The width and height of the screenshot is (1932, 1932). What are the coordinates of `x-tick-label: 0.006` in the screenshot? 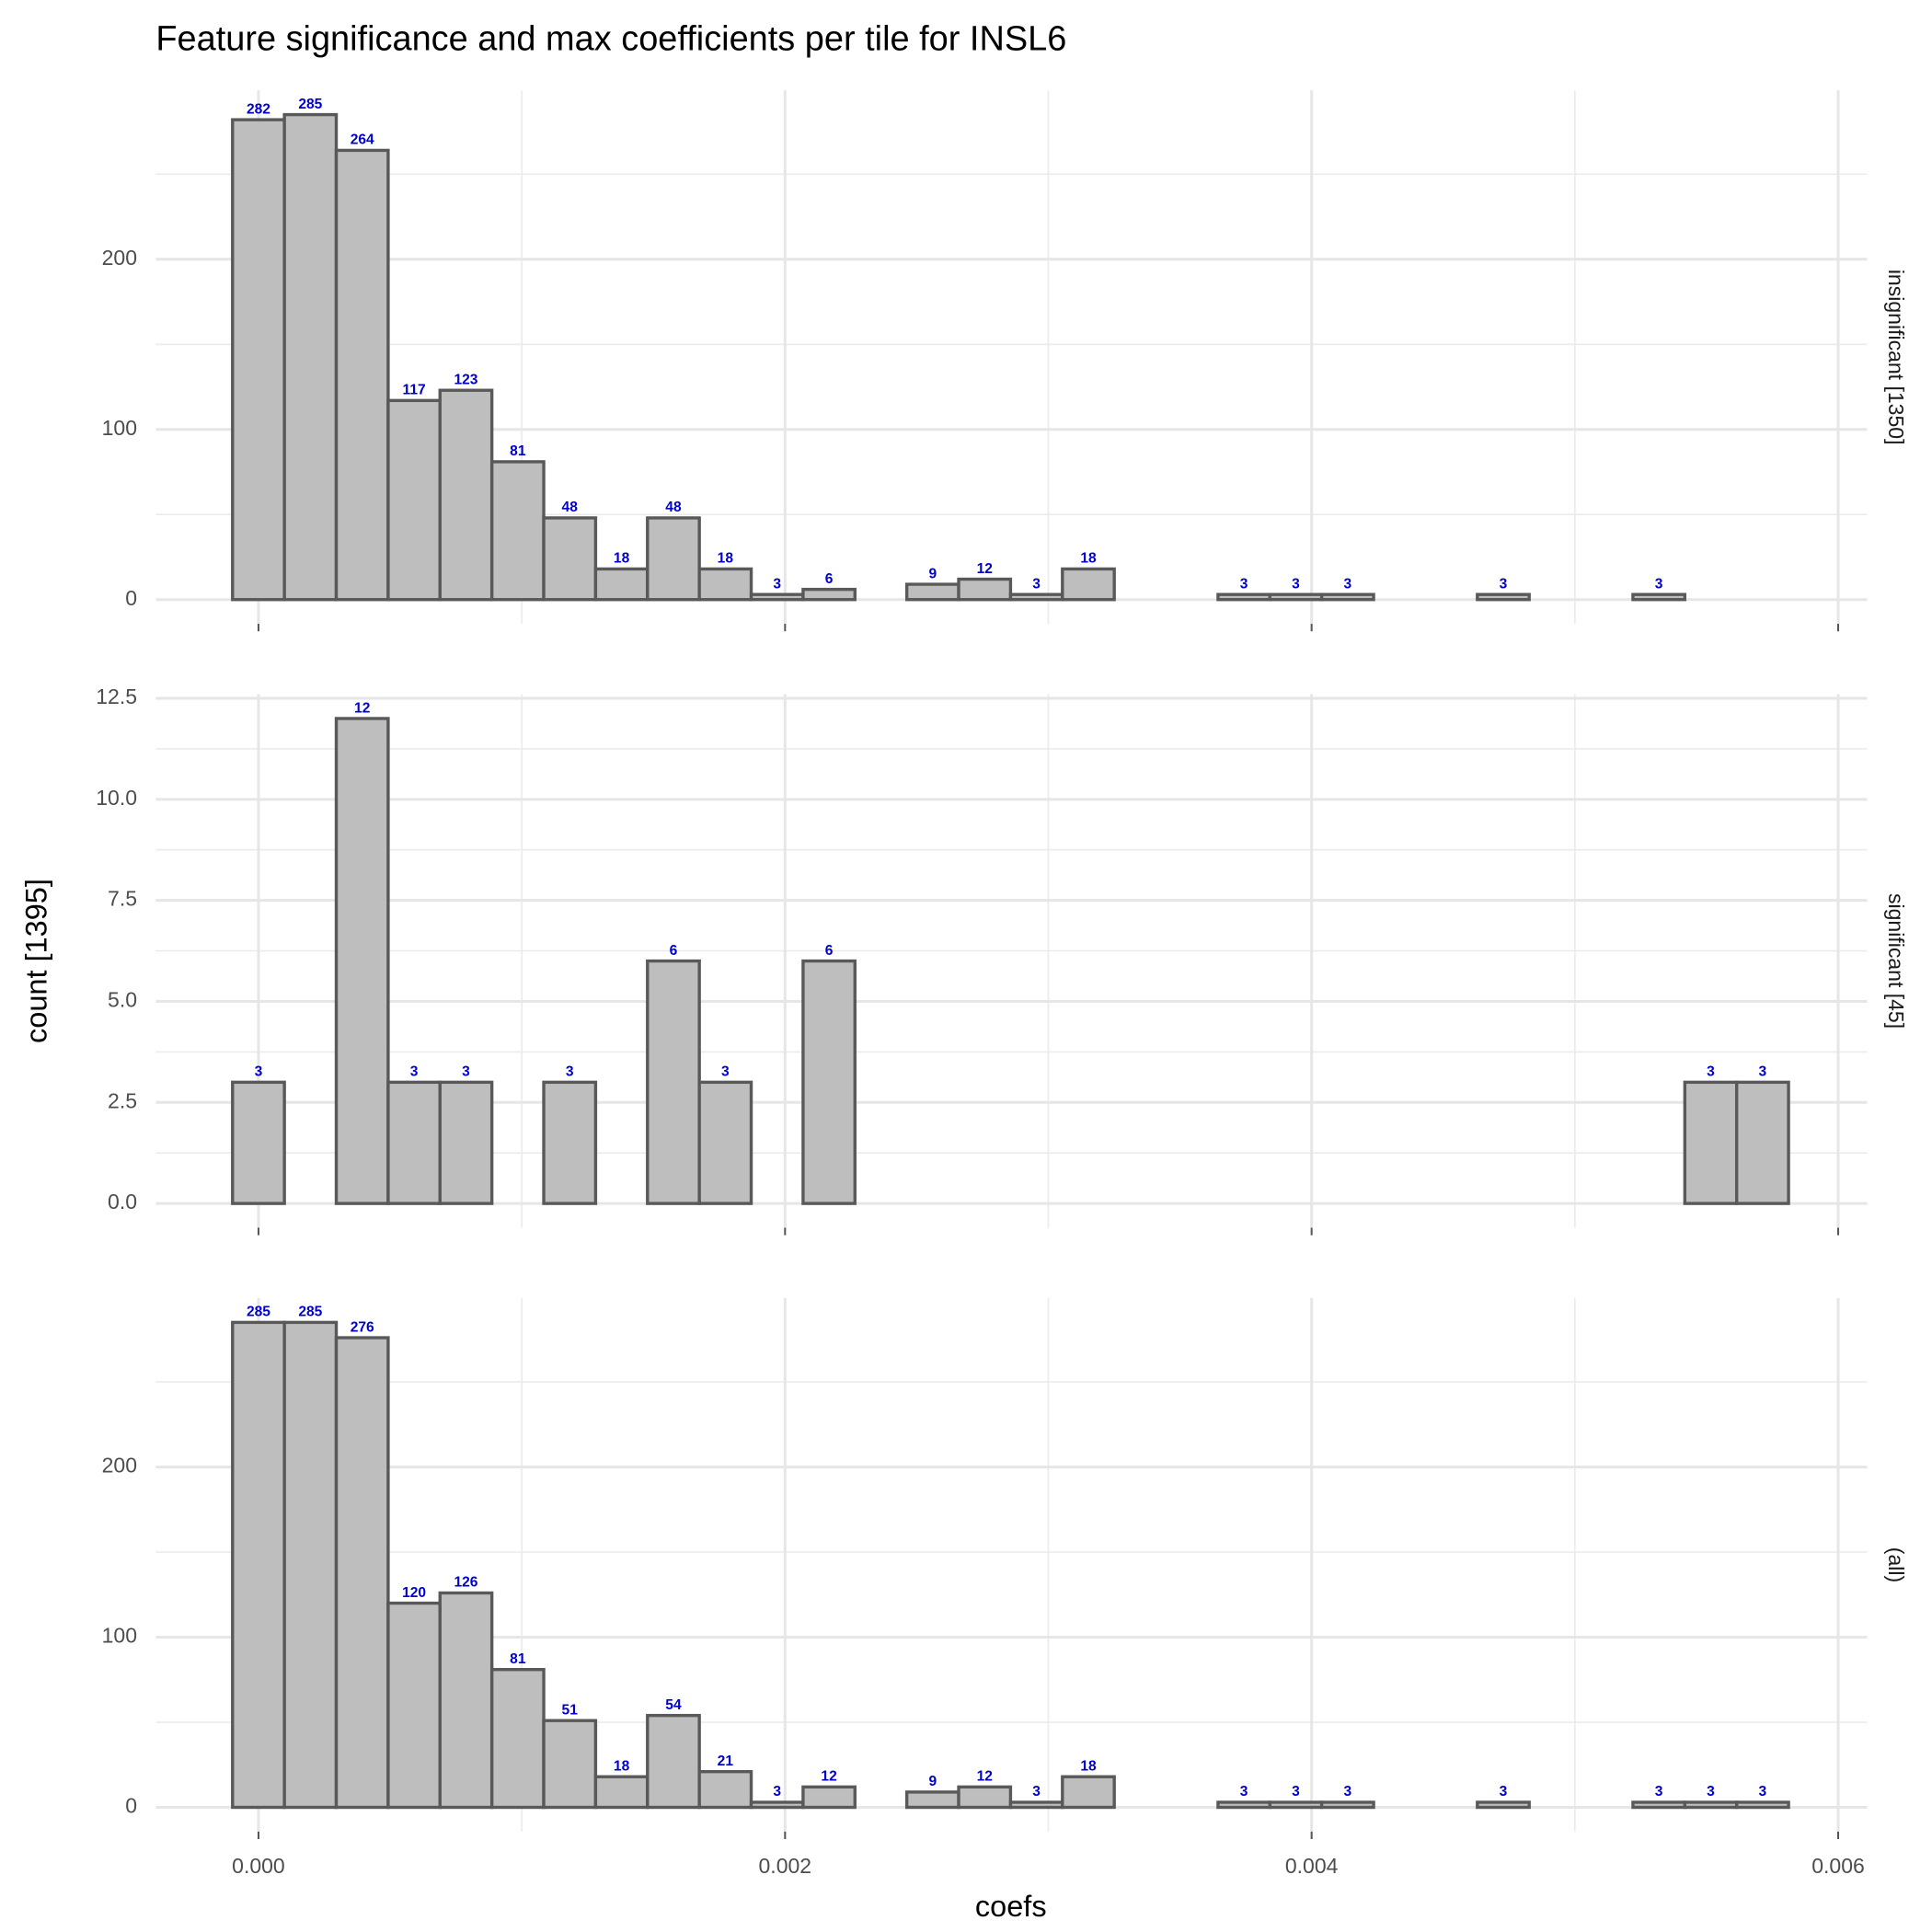 It's located at (1838, 1866).